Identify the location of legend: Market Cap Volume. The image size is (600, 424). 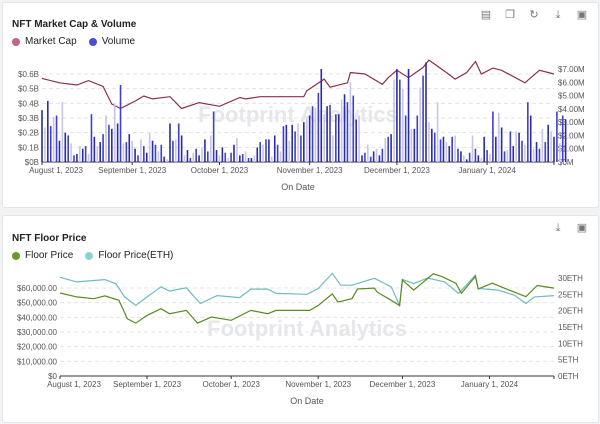
(73, 41).